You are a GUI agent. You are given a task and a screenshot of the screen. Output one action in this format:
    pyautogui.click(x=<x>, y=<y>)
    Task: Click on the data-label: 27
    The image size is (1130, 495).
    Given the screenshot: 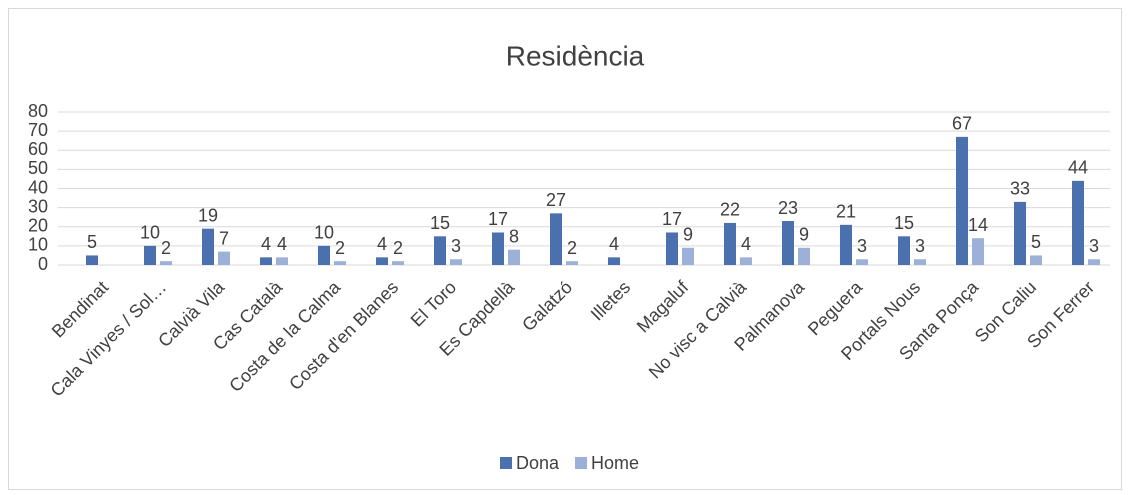 What is the action you would take?
    pyautogui.click(x=556, y=200)
    